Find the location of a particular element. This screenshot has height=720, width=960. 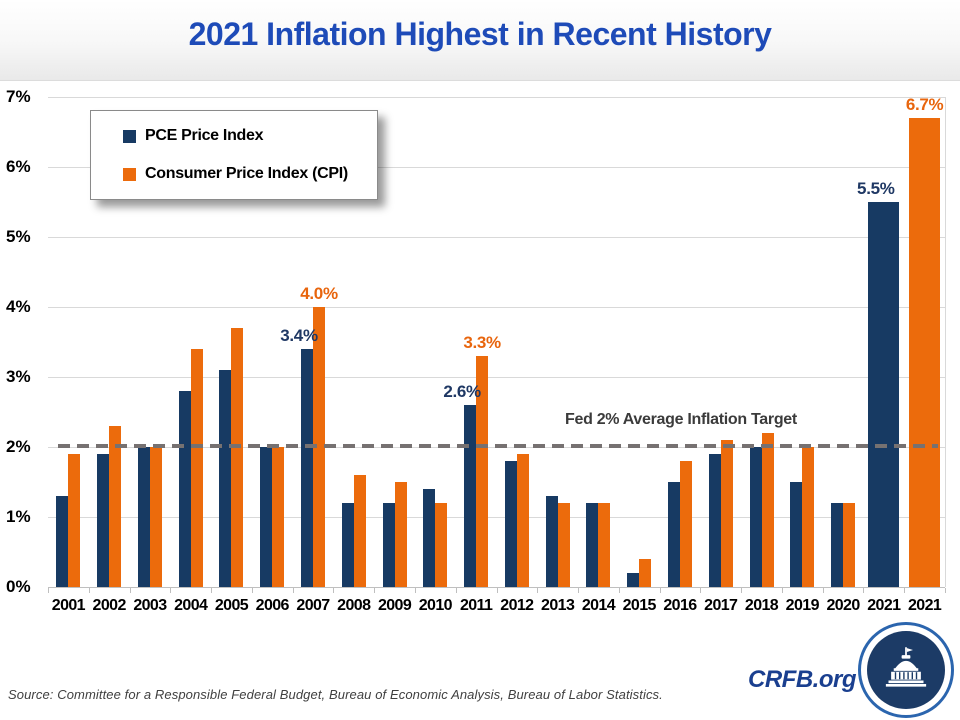

bar-pce-2008 is located at coordinates (347, 545).